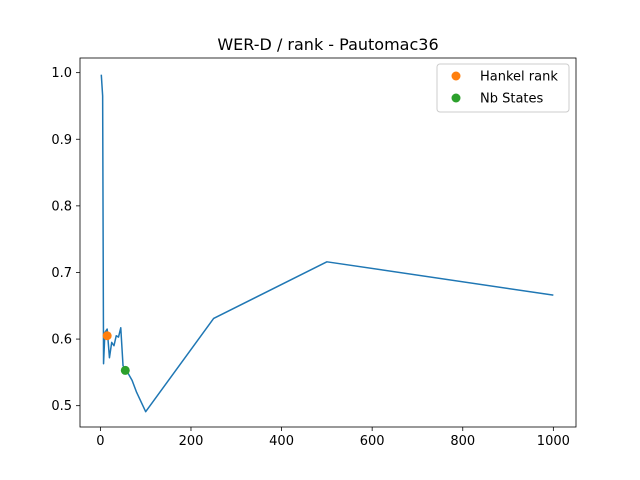 The height and width of the screenshot is (480, 640). I want to click on legend: Hankel rank Nb States, so click(503, 88).